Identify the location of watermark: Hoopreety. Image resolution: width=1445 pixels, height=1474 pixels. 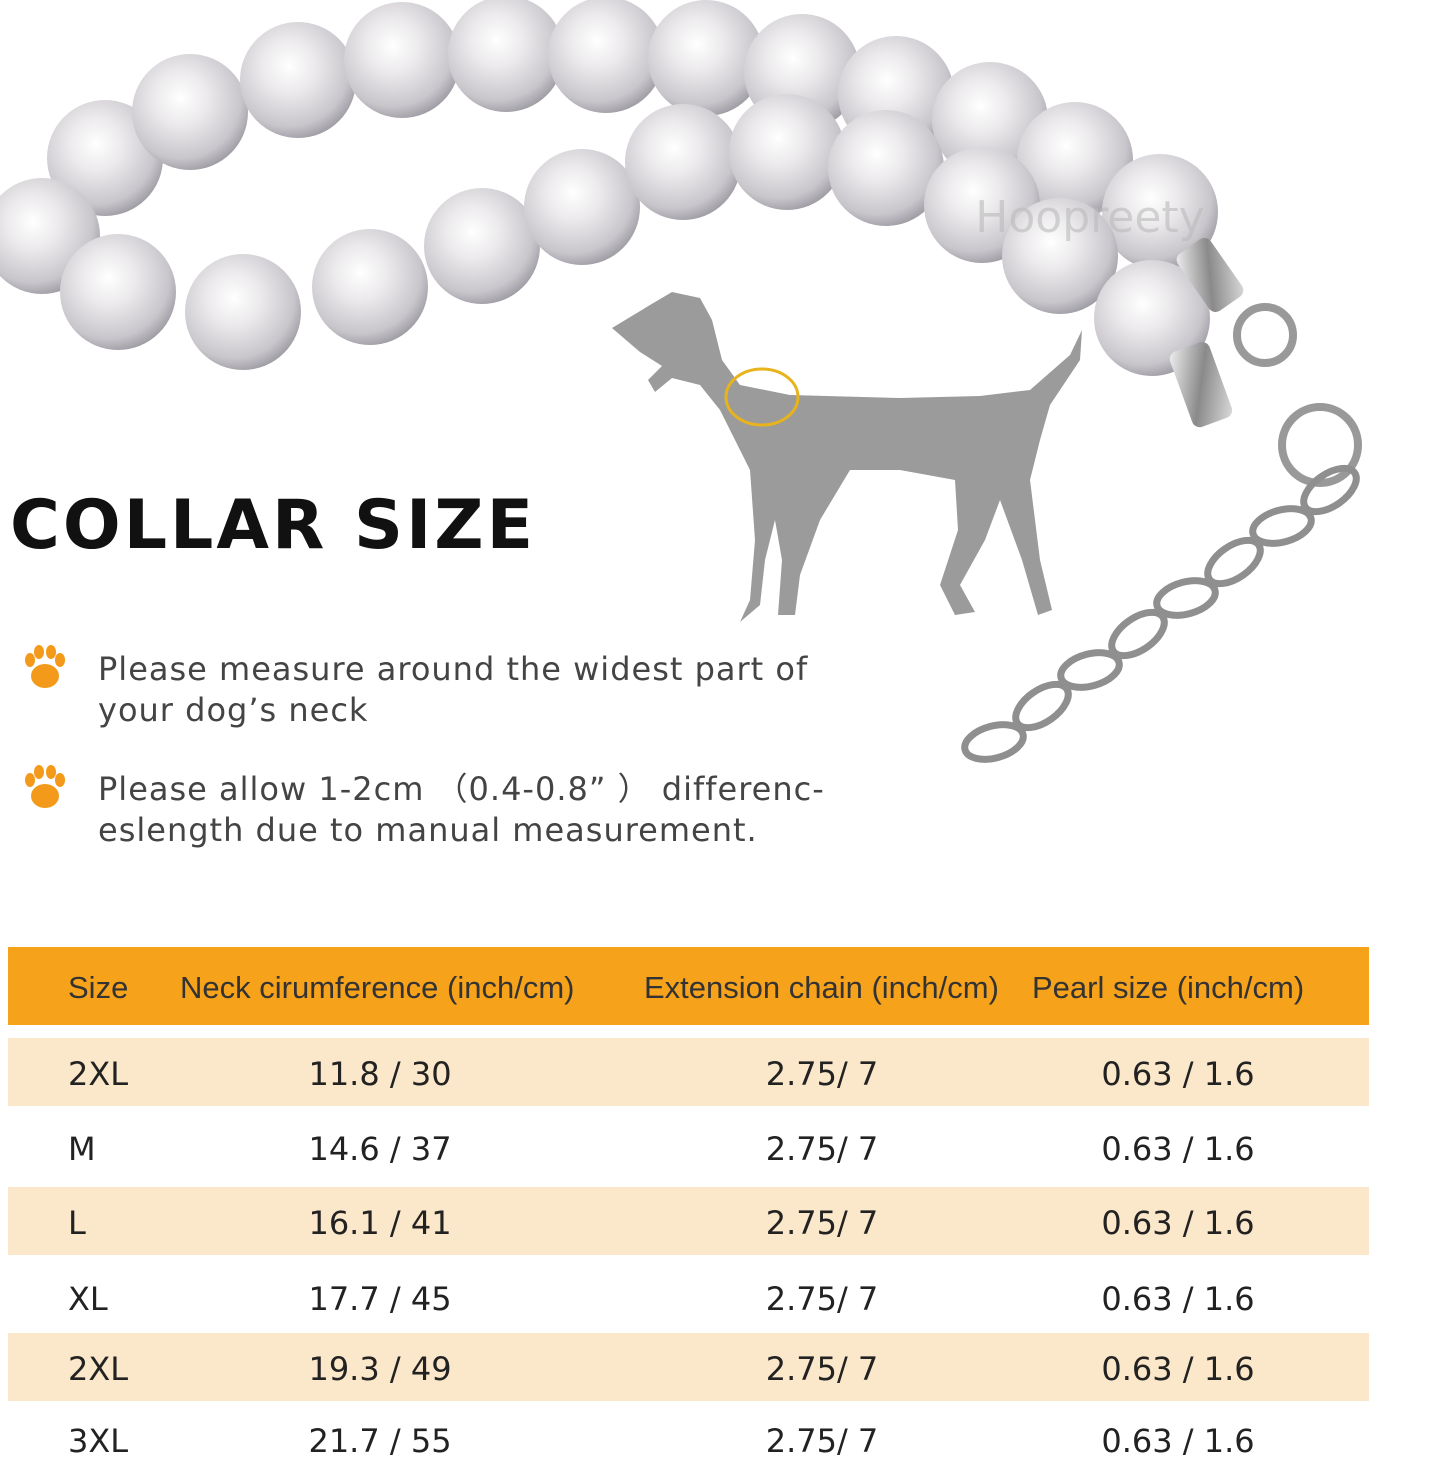
(1089, 217).